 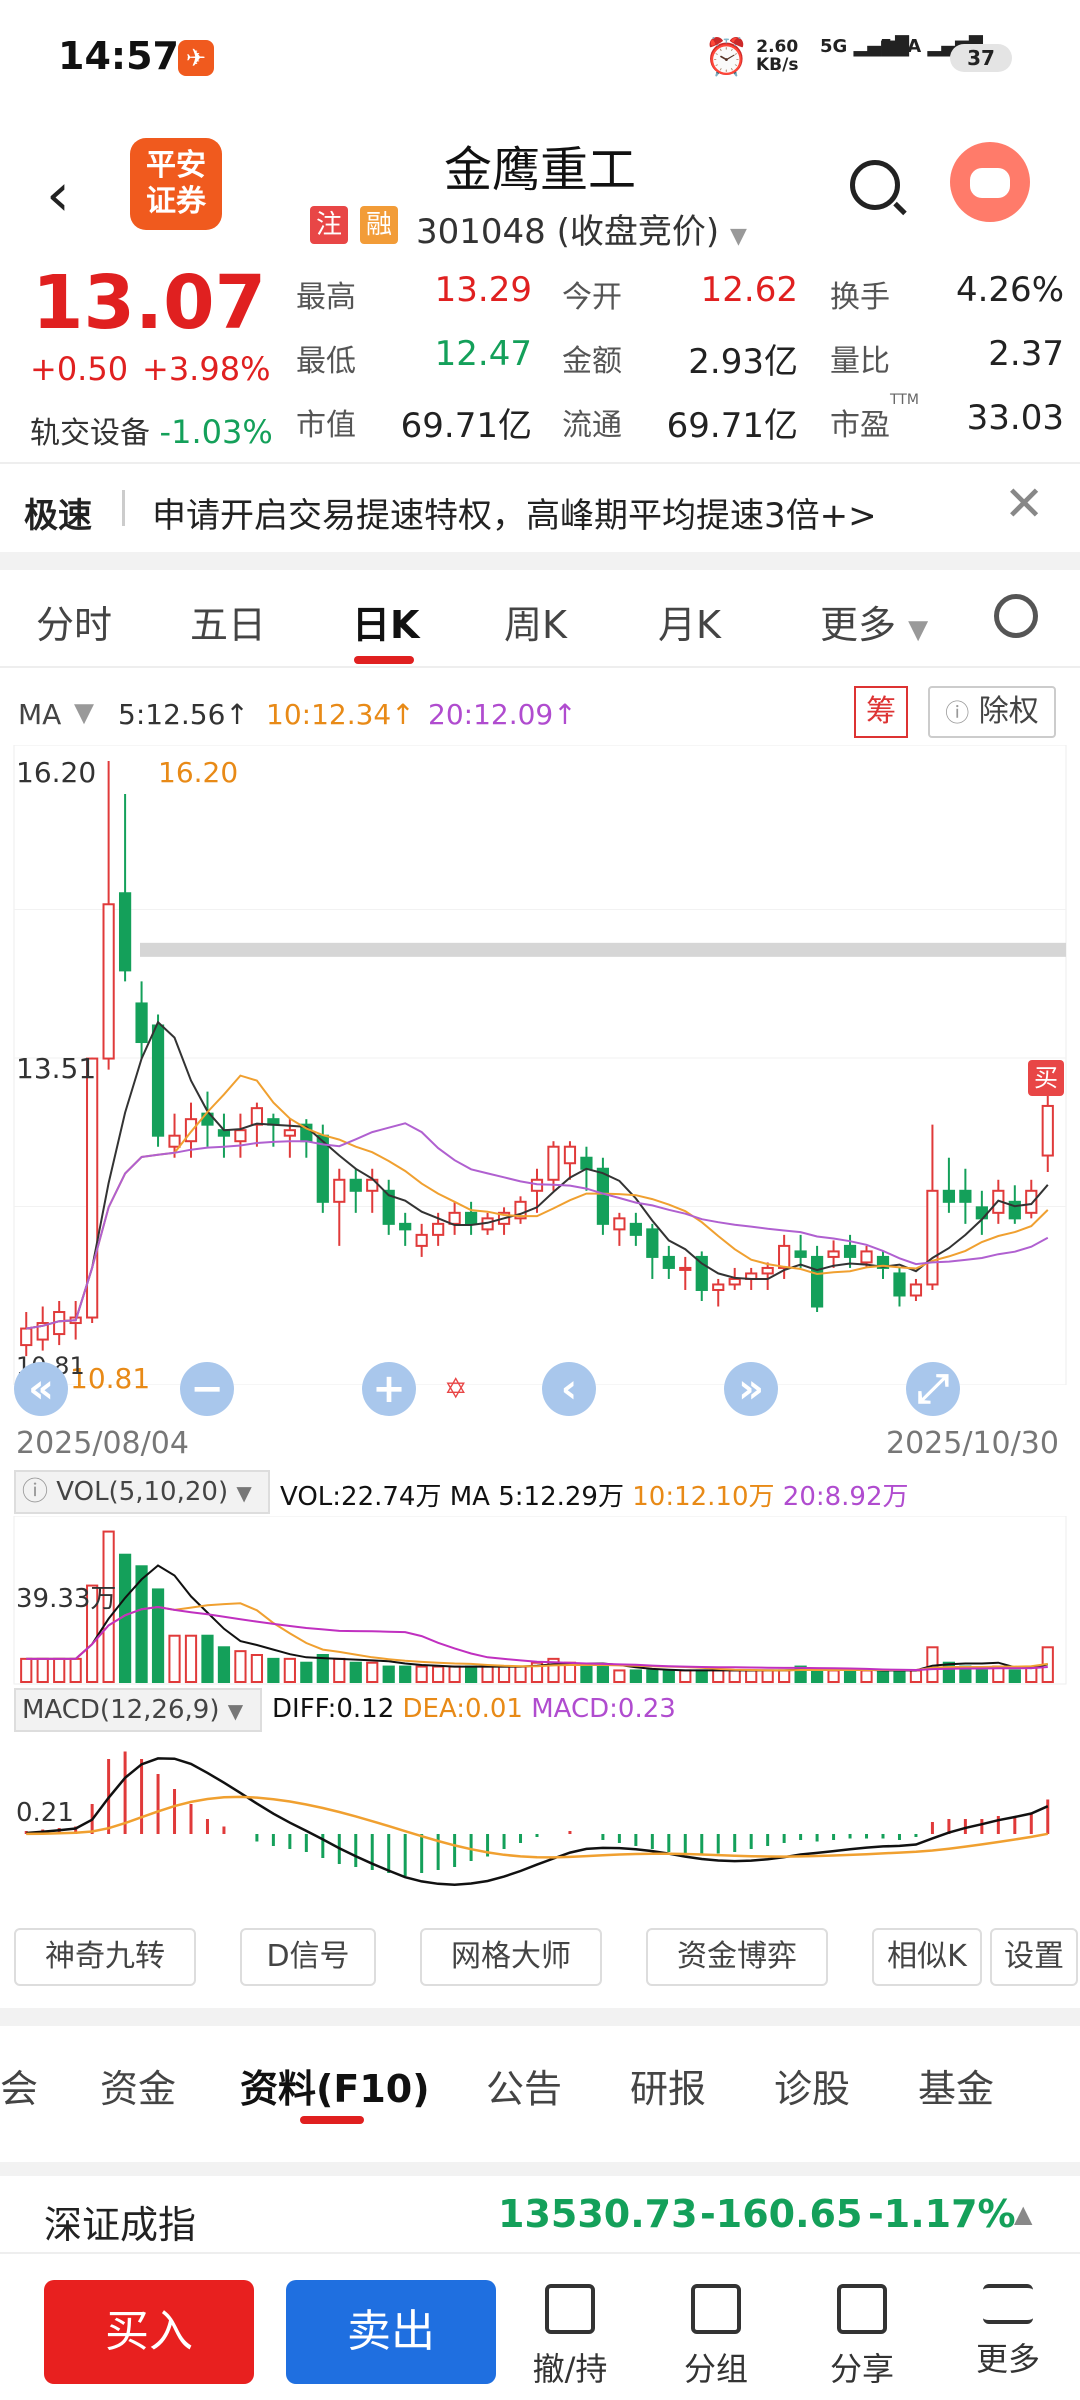 What do you see at coordinates (540, 2207) in the screenshot?
I see `index-bar: 深证成指 13530.73 -160.65 -1.17% ▲` at bounding box center [540, 2207].